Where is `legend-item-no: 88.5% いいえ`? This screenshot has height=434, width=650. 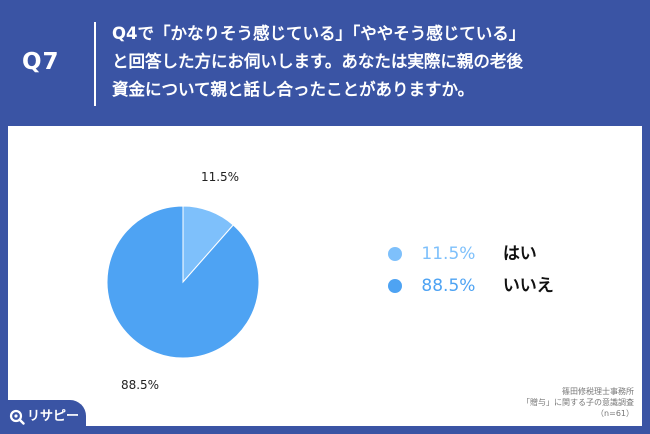 legend-item-no: 88.5% いいえ is located at coordinates (471, 286).